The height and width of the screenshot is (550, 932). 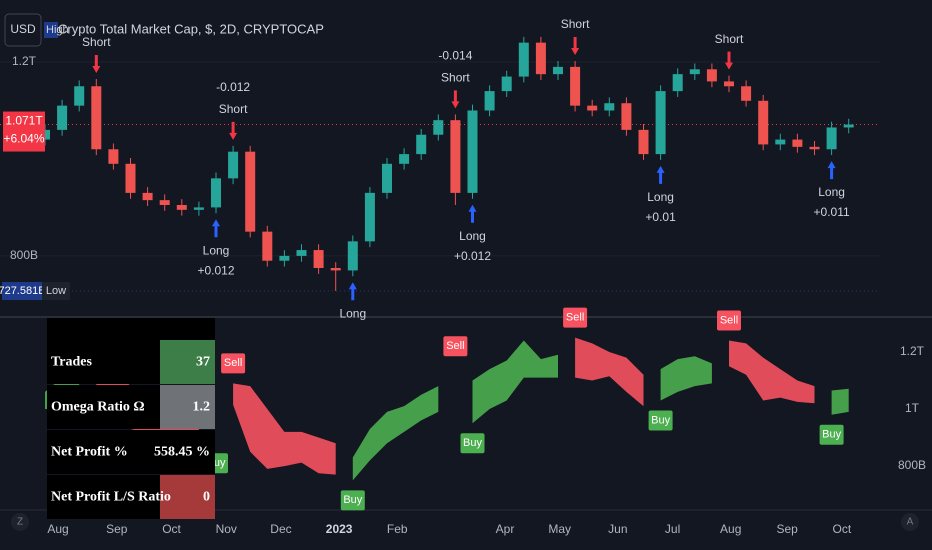 I want to click on zoom-icon: Z, so click(x=20, y=522).